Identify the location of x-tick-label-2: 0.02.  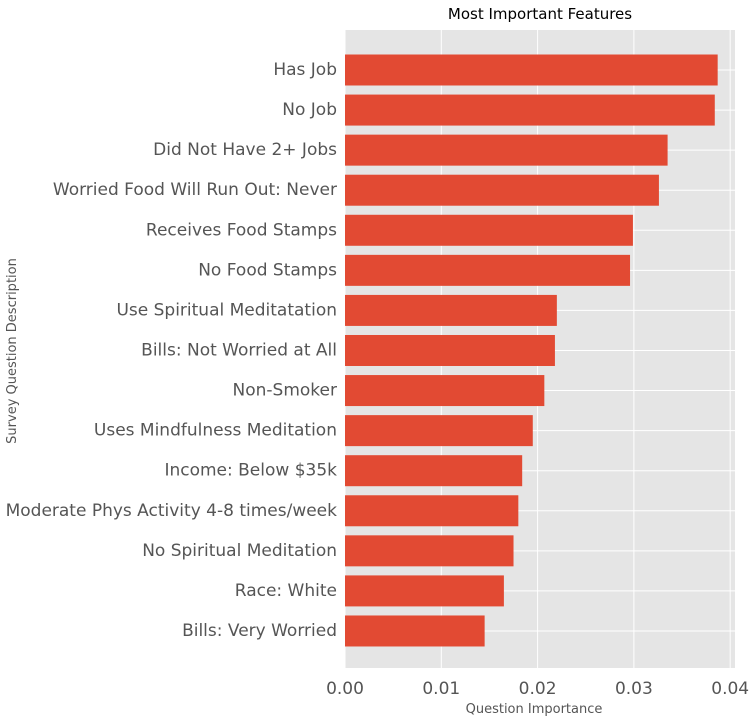
(538, 689).